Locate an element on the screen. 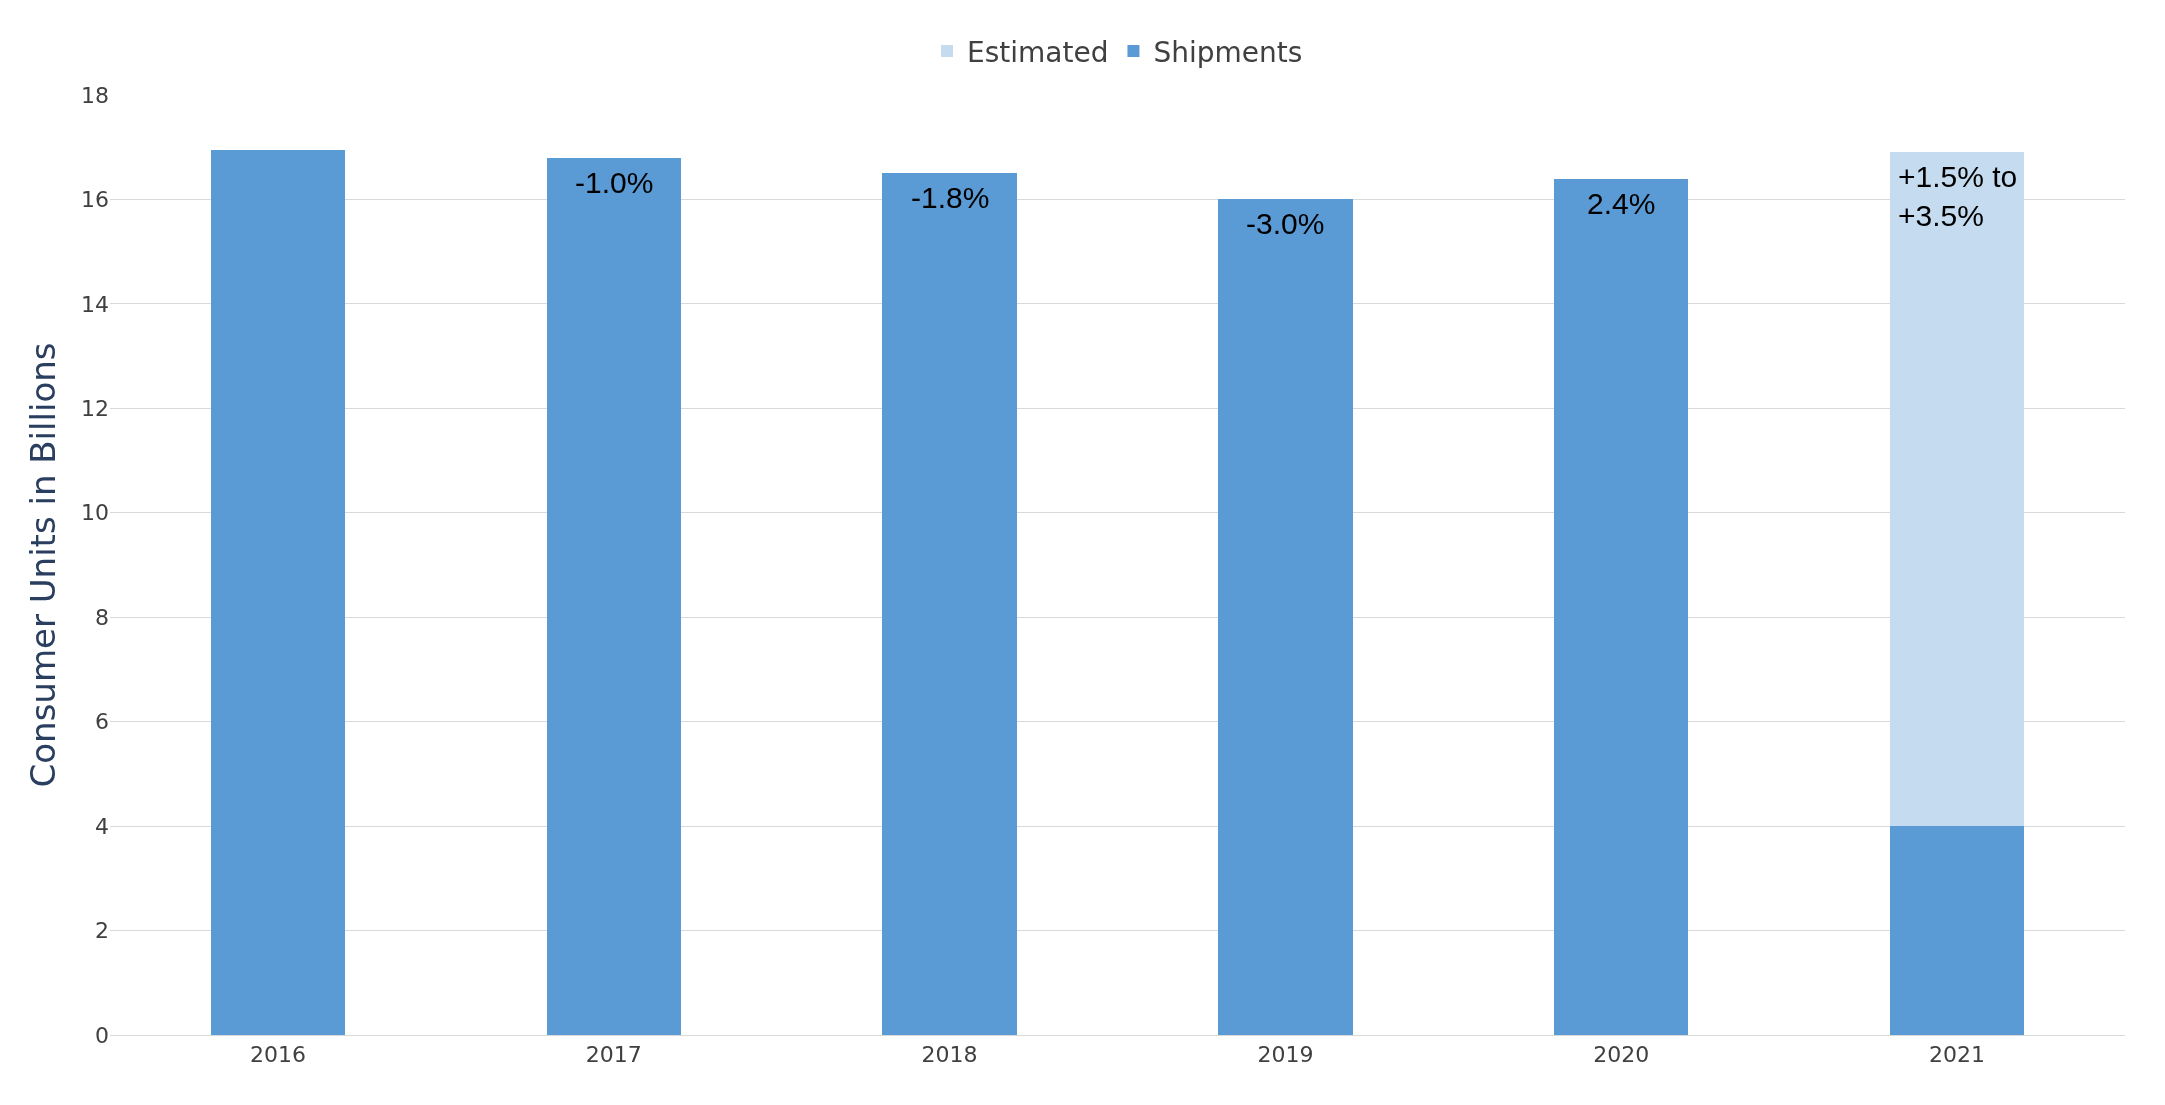 Image resolution: width=2165 pixels, height=1105 pixels. annotation: 2.4% is located at coordinates (1621, 203).